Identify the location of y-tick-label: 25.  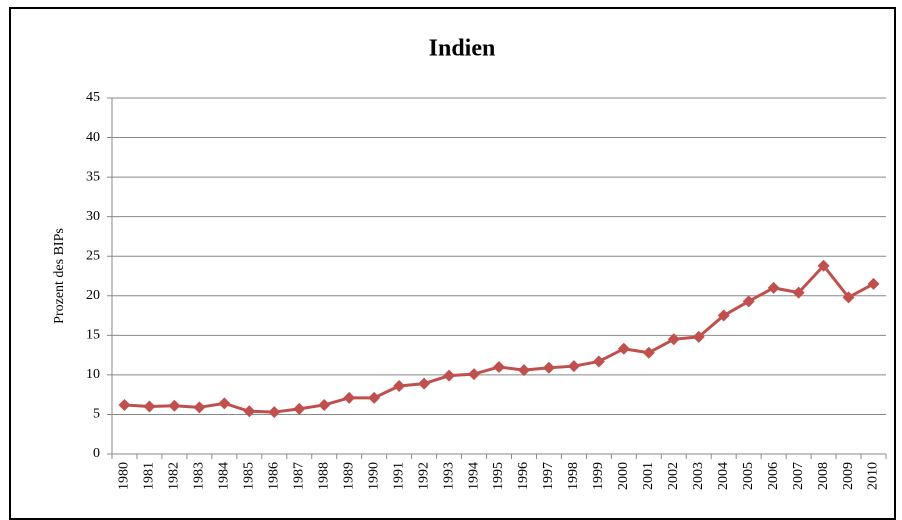
(93, 255).